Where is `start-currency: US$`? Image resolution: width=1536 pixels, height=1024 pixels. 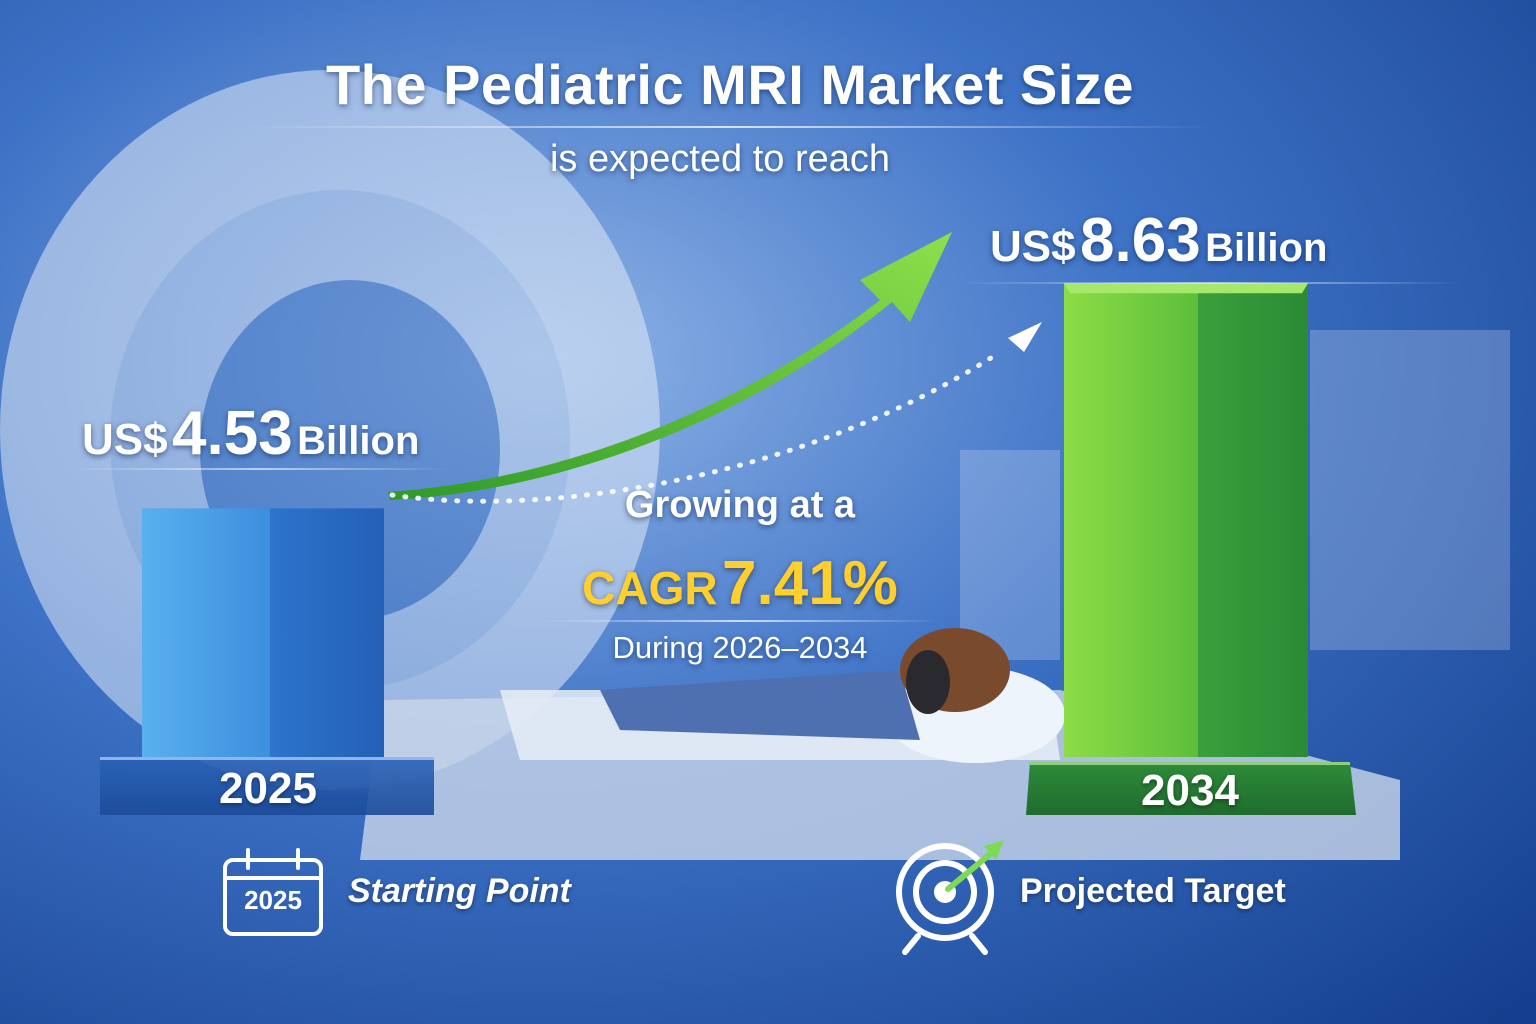
start-currency: US$ is located at coordinates (125, 439).